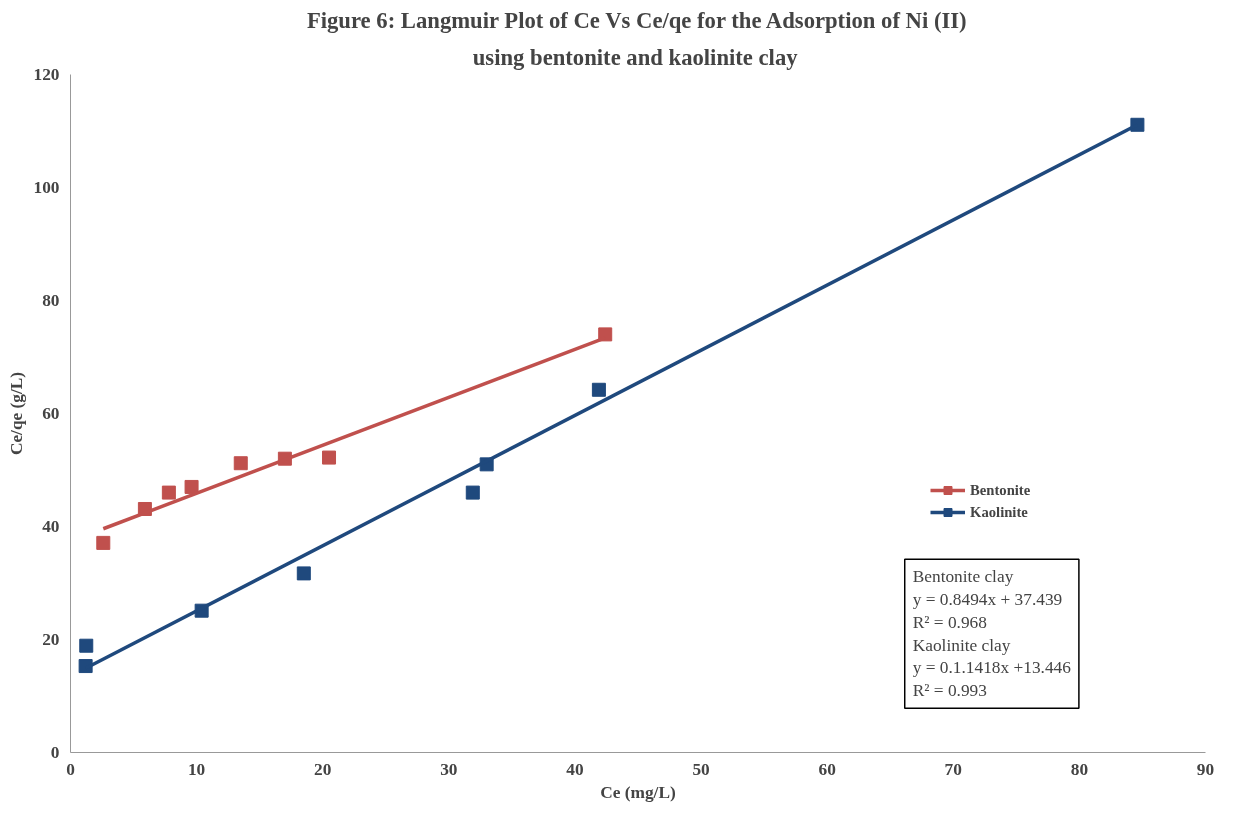 This screenshot has width=1236, height=819. Describe the element at coordinates (635, 57) in the screenshot. I see `chart-subtitle: using bentonite and kaolinite clay` at that location.